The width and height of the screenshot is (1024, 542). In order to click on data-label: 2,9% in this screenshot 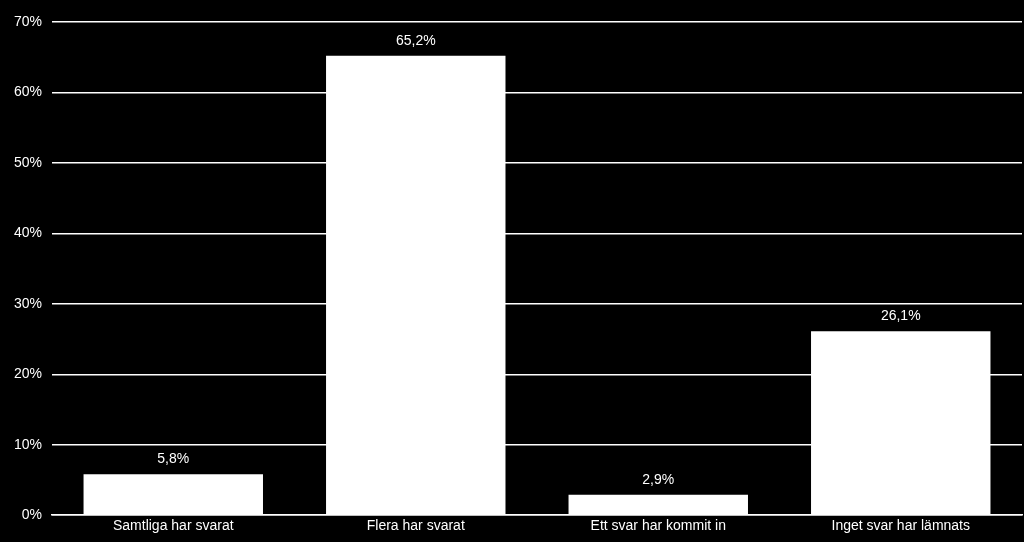, I will do `click(658, 478)`.